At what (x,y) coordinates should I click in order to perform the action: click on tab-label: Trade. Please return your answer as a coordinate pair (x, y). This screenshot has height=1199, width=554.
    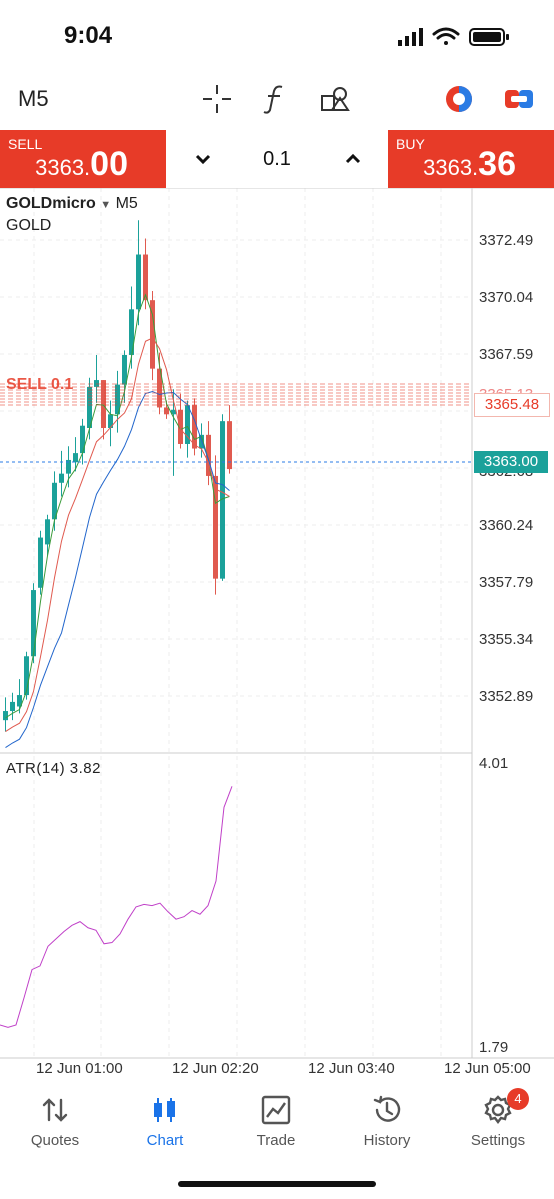
    Looking at the image, I should click on (276, 1140).